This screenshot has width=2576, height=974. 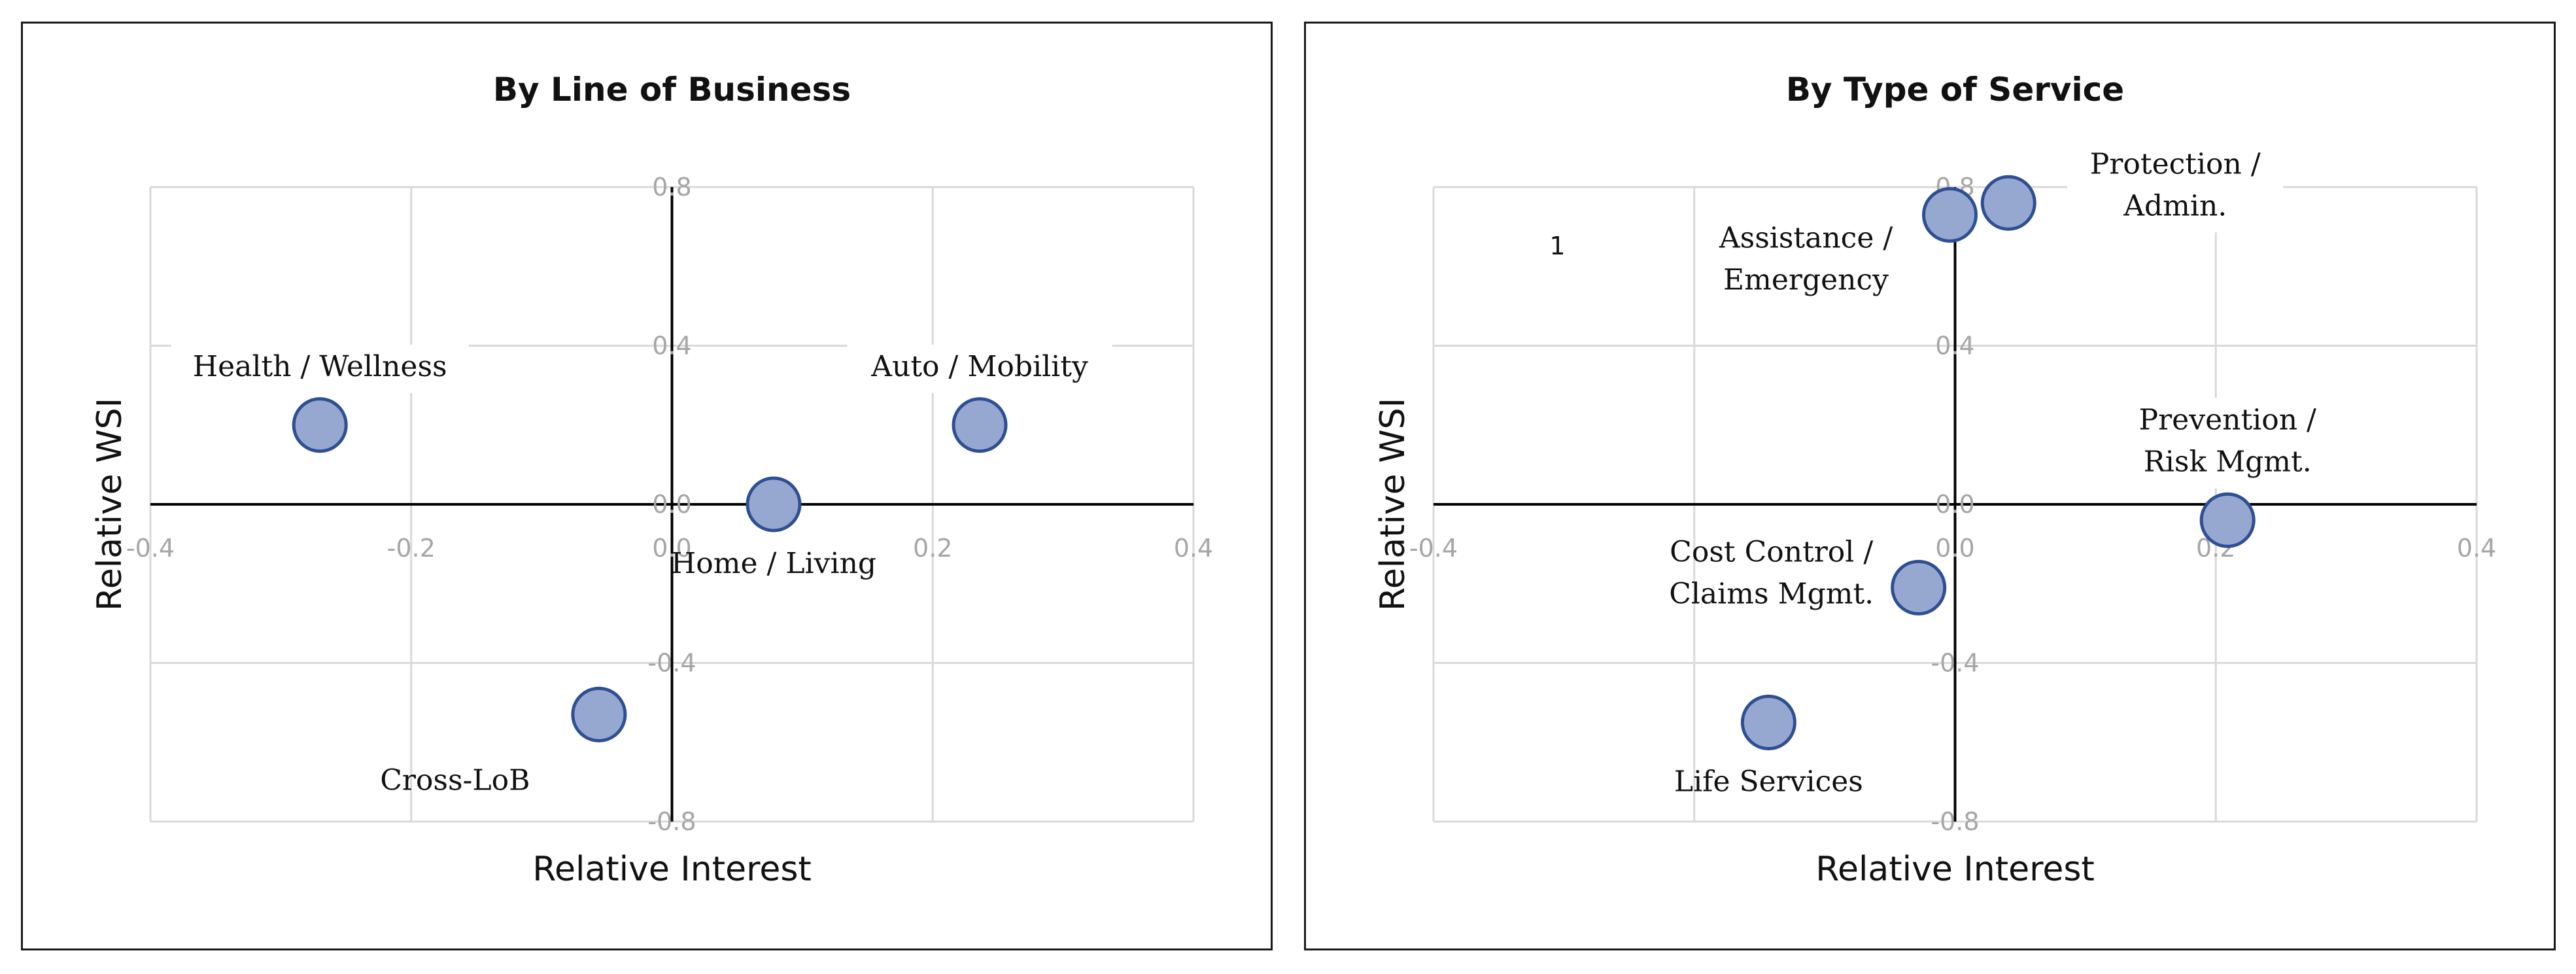 I want to click on point-label: Health / Wellness, so click(x=320, y=366).